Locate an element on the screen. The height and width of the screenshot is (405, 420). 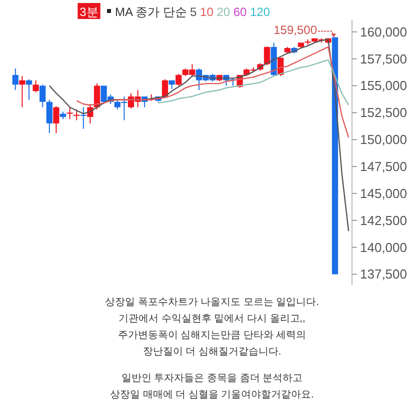
y-tick-label: 142,500 is located at coordinates (383, 220).